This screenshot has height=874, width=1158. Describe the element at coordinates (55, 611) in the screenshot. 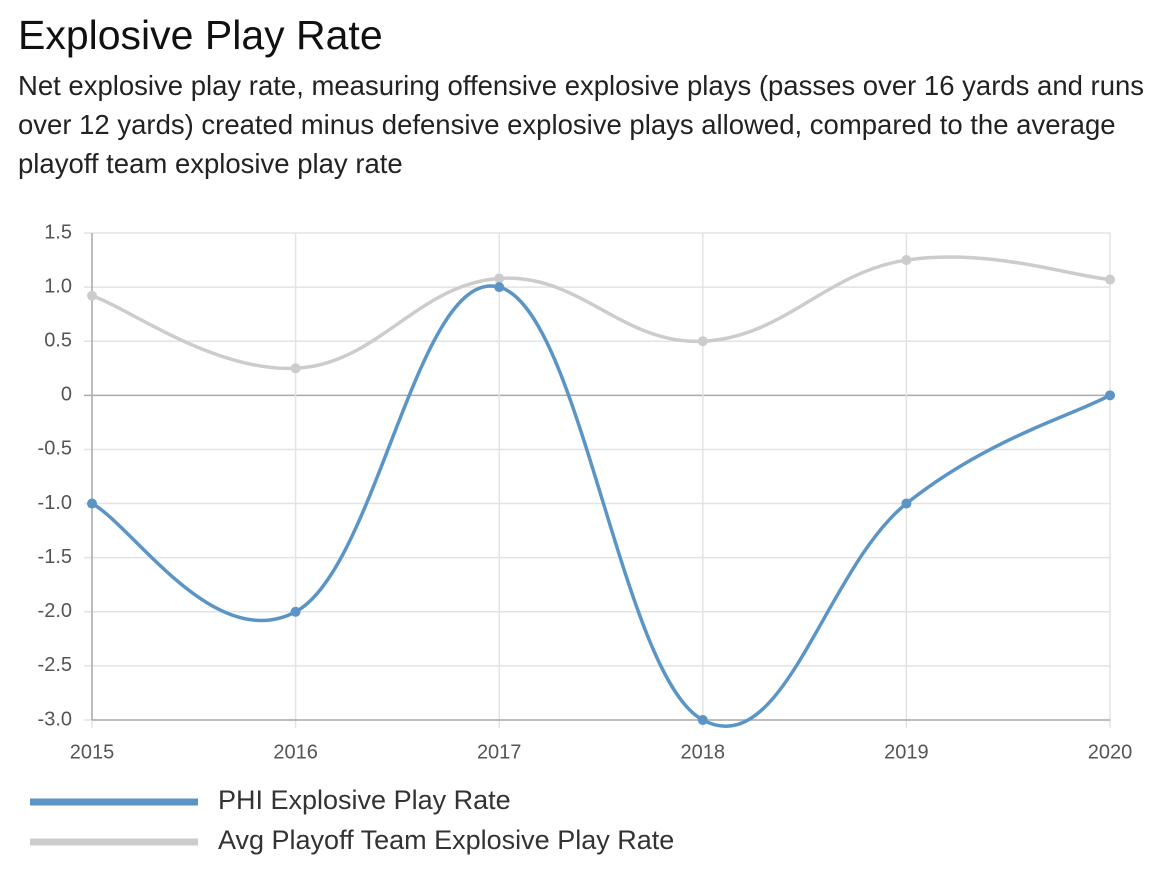

I see `y-tick-label: -2.0` at that location.